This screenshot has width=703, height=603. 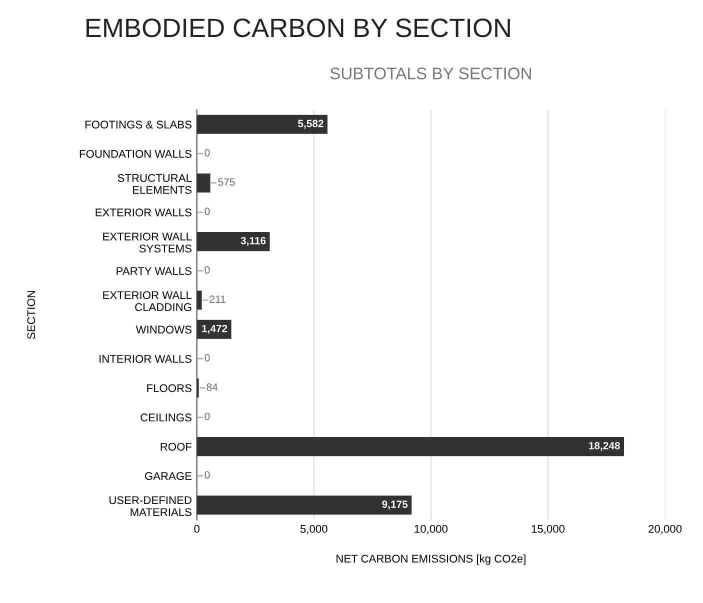 What do you see at coordinates (253, 241) in the screenshot?
I see `data-label: 3,116` at bounding box center [253, 241].